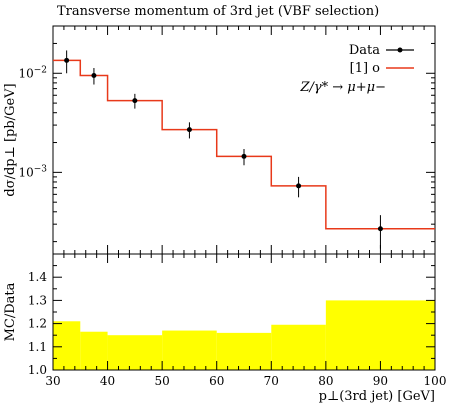 The width and height of the screenshot is (450, 407). I want to click on y-tick-label: 1.2, so click(37, 324).